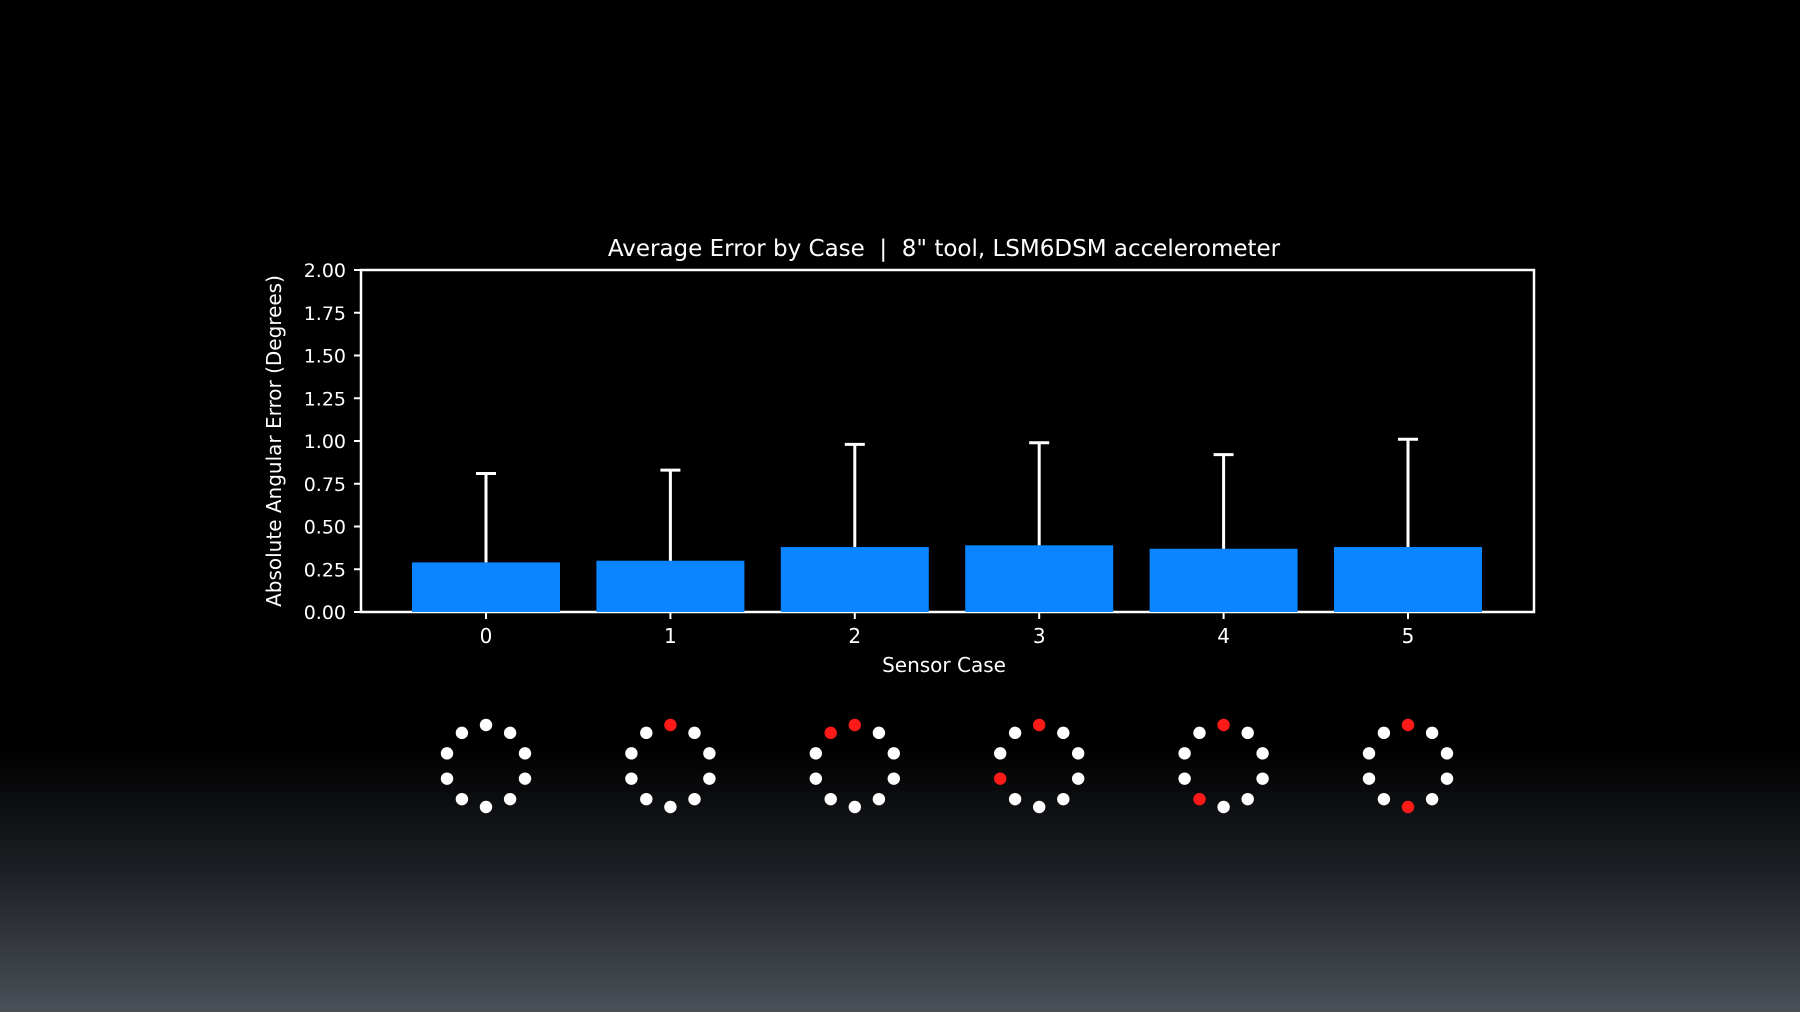  I want to click on y-tick-label: 0.50, so click(325, 528).